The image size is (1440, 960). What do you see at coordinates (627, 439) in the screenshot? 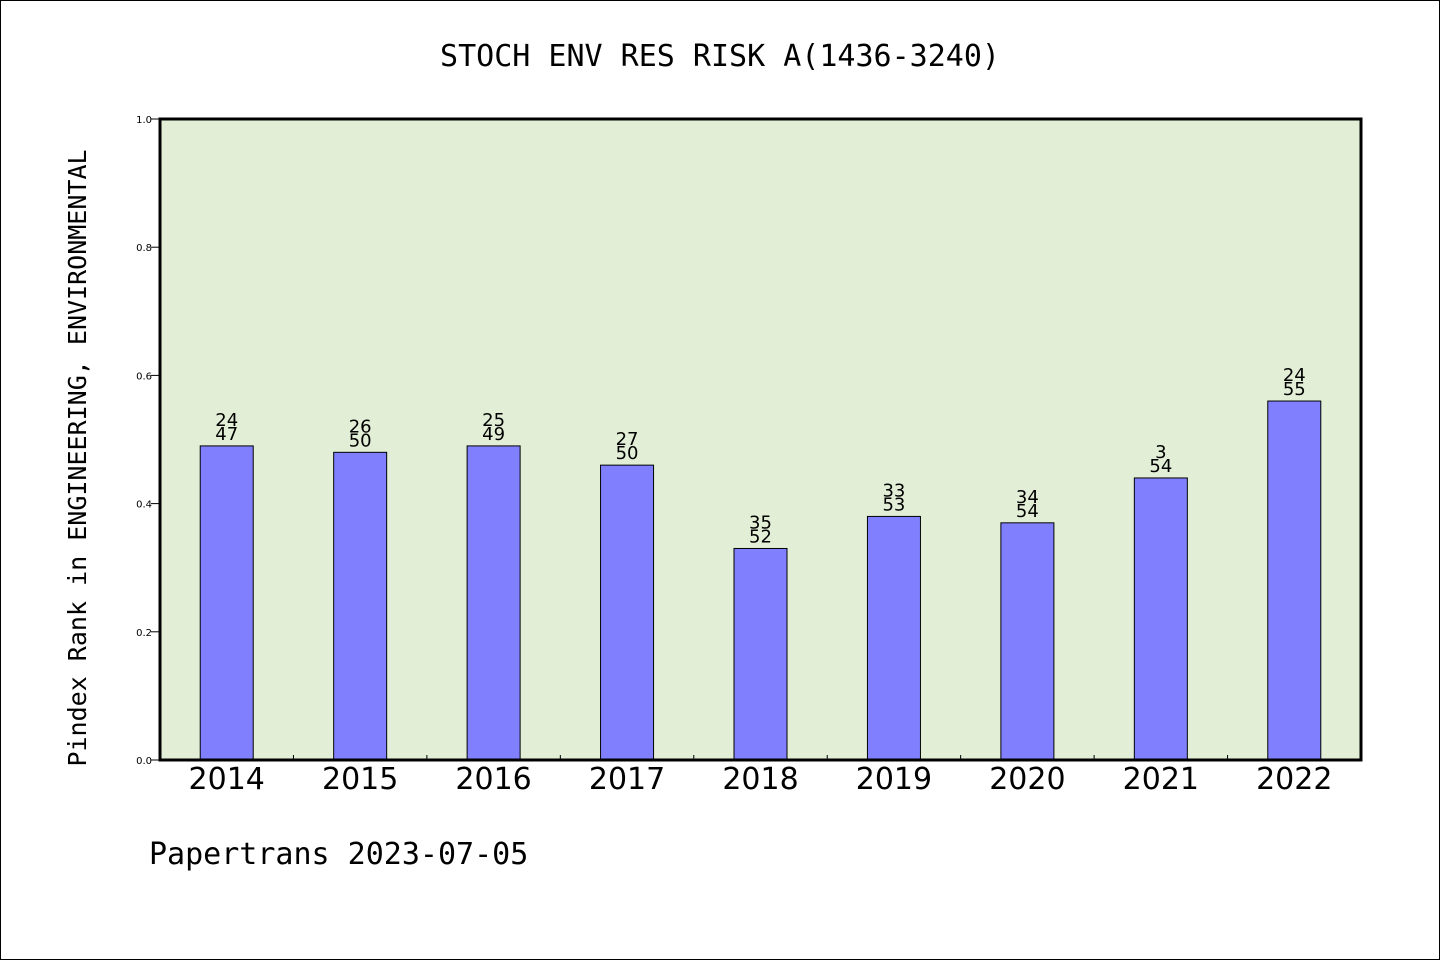
I see `bar-label-top: 27` at bounding box center [627, 439].